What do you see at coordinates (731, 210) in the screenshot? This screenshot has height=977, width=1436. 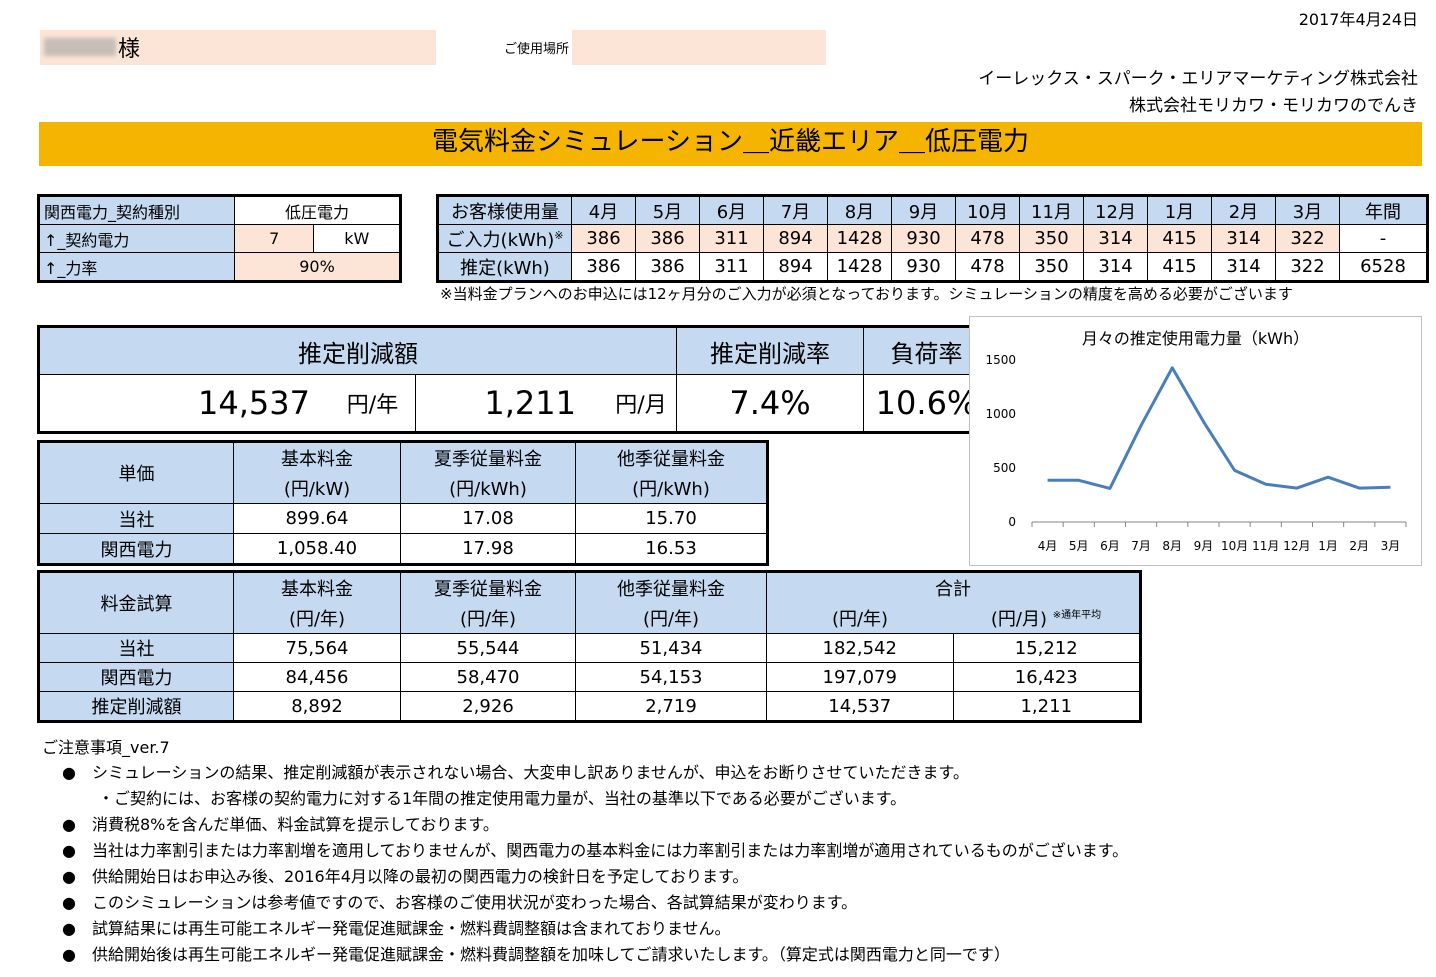 I see `usage-month-header: 6月` at bounding box center [731, 210].